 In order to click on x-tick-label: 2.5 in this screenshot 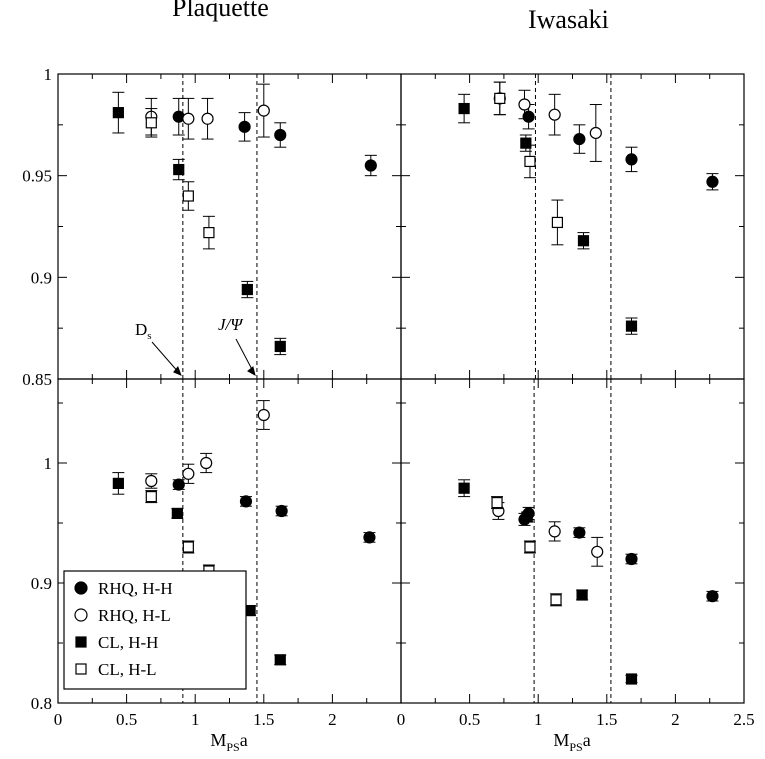, I will do `click(743, 719)`.